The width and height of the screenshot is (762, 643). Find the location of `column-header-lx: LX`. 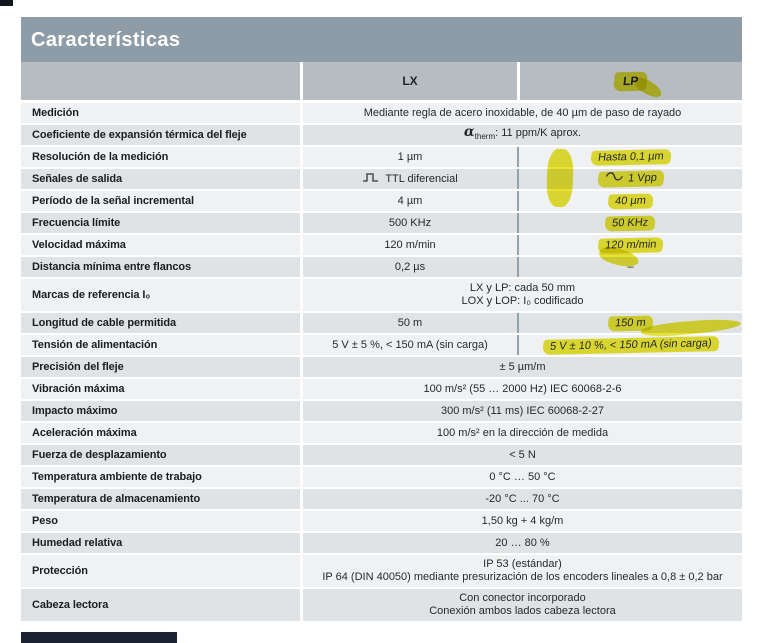

column-header-lx: LX is located at coordinates (410, 81).